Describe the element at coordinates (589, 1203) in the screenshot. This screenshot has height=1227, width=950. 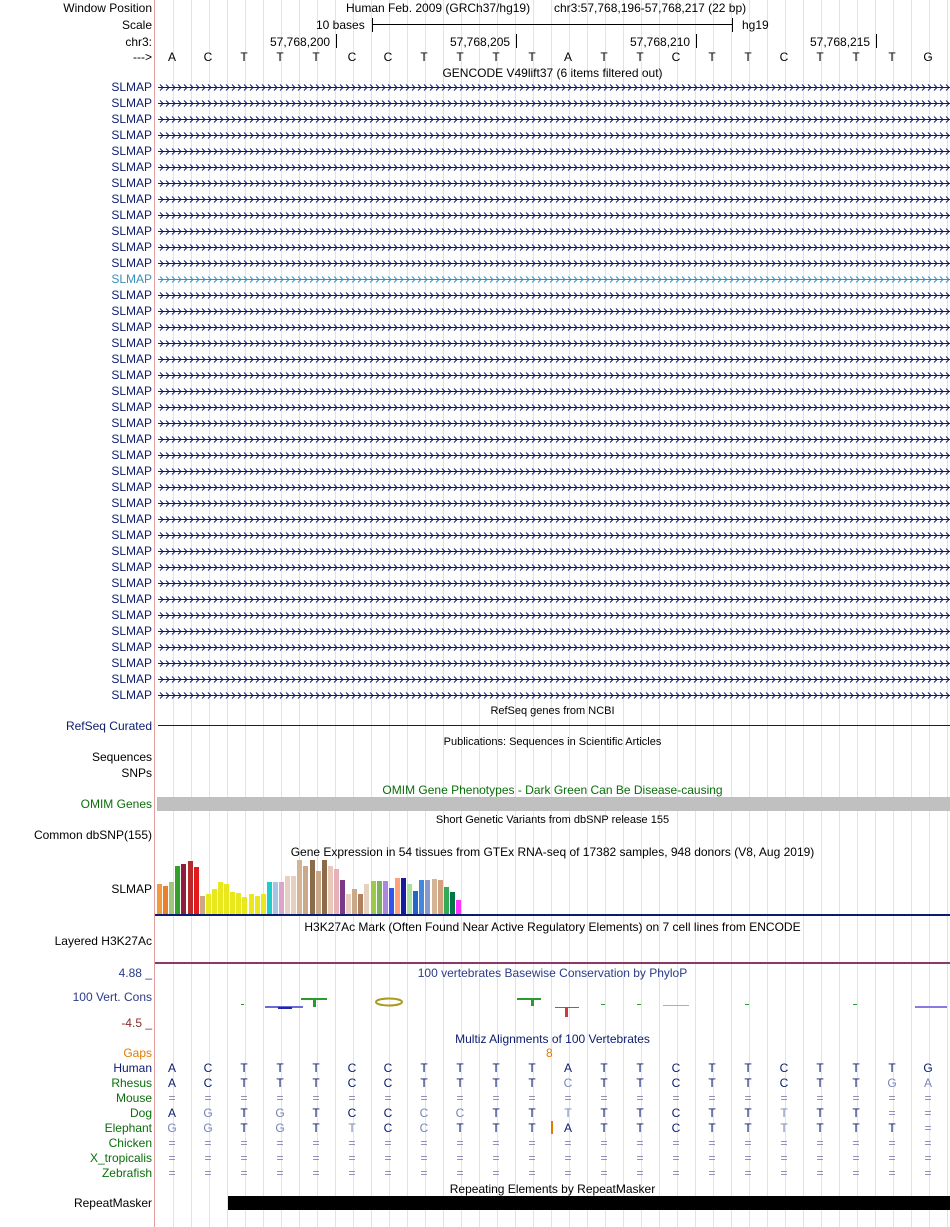
I see `repeat-element-bar` at that location.